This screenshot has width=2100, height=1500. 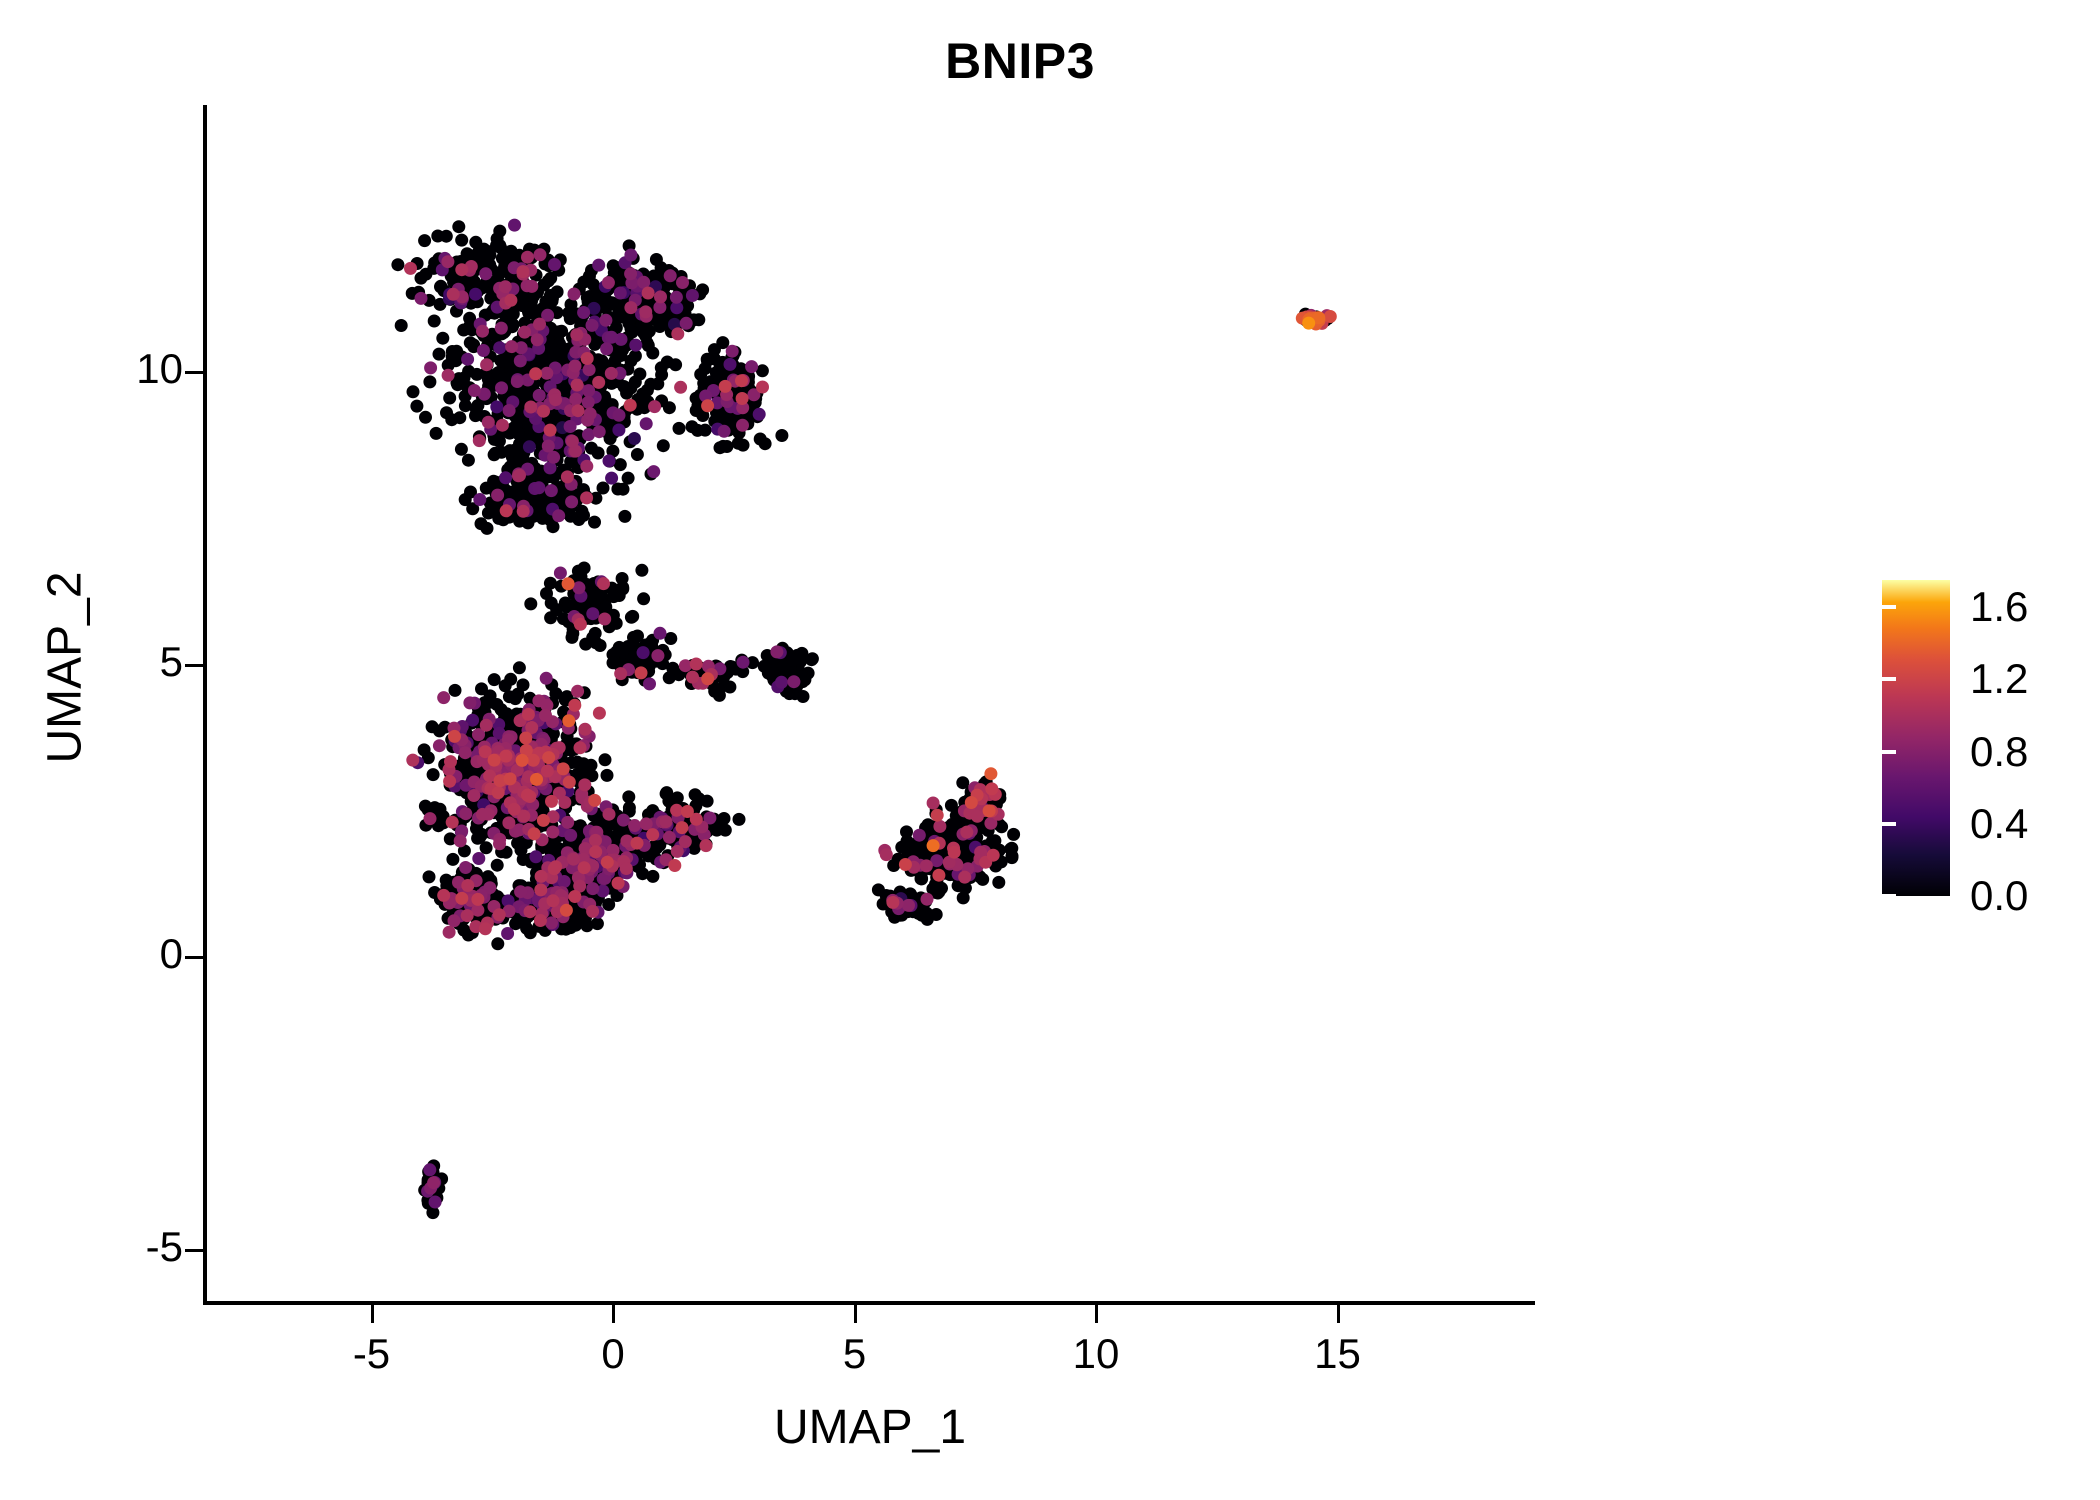 I want to click on page-title: BNIP3, so click(x=1020, y=61).